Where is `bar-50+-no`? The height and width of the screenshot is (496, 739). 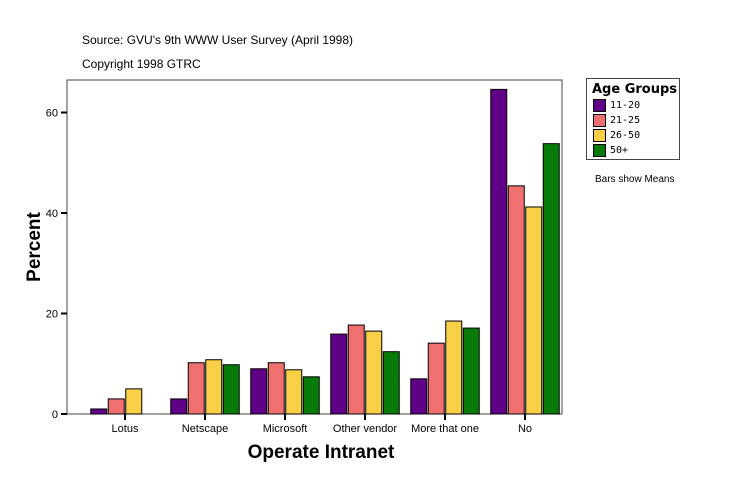 bar-50+-no is located at coordinates (551, 279).